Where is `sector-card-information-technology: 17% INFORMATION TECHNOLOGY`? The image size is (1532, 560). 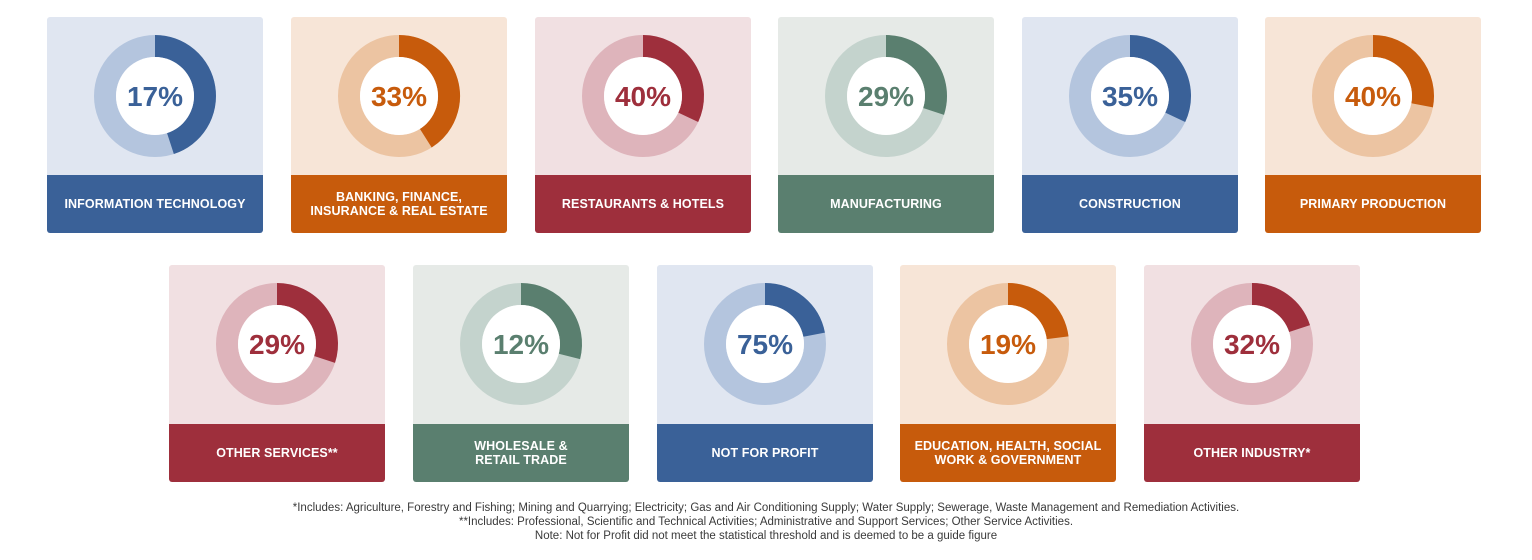 sector-card-information-technology: 17% INFORMATION TECHNOLOGY is located at coordinates (155, 125).